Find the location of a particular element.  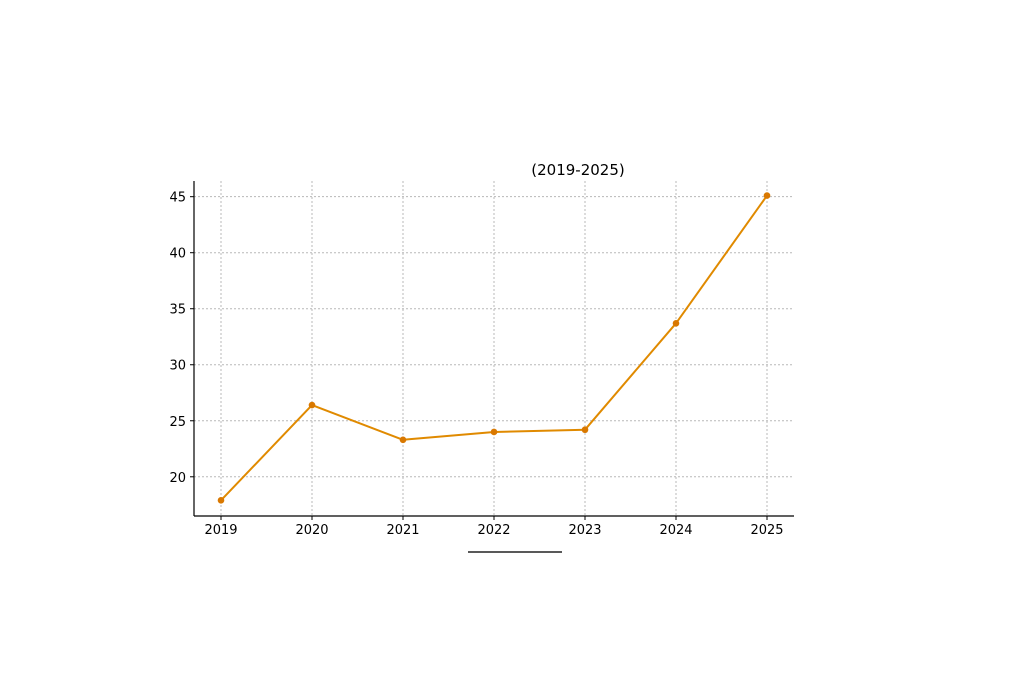

y-tick-label: 20 is located at coordinates (177, 478).